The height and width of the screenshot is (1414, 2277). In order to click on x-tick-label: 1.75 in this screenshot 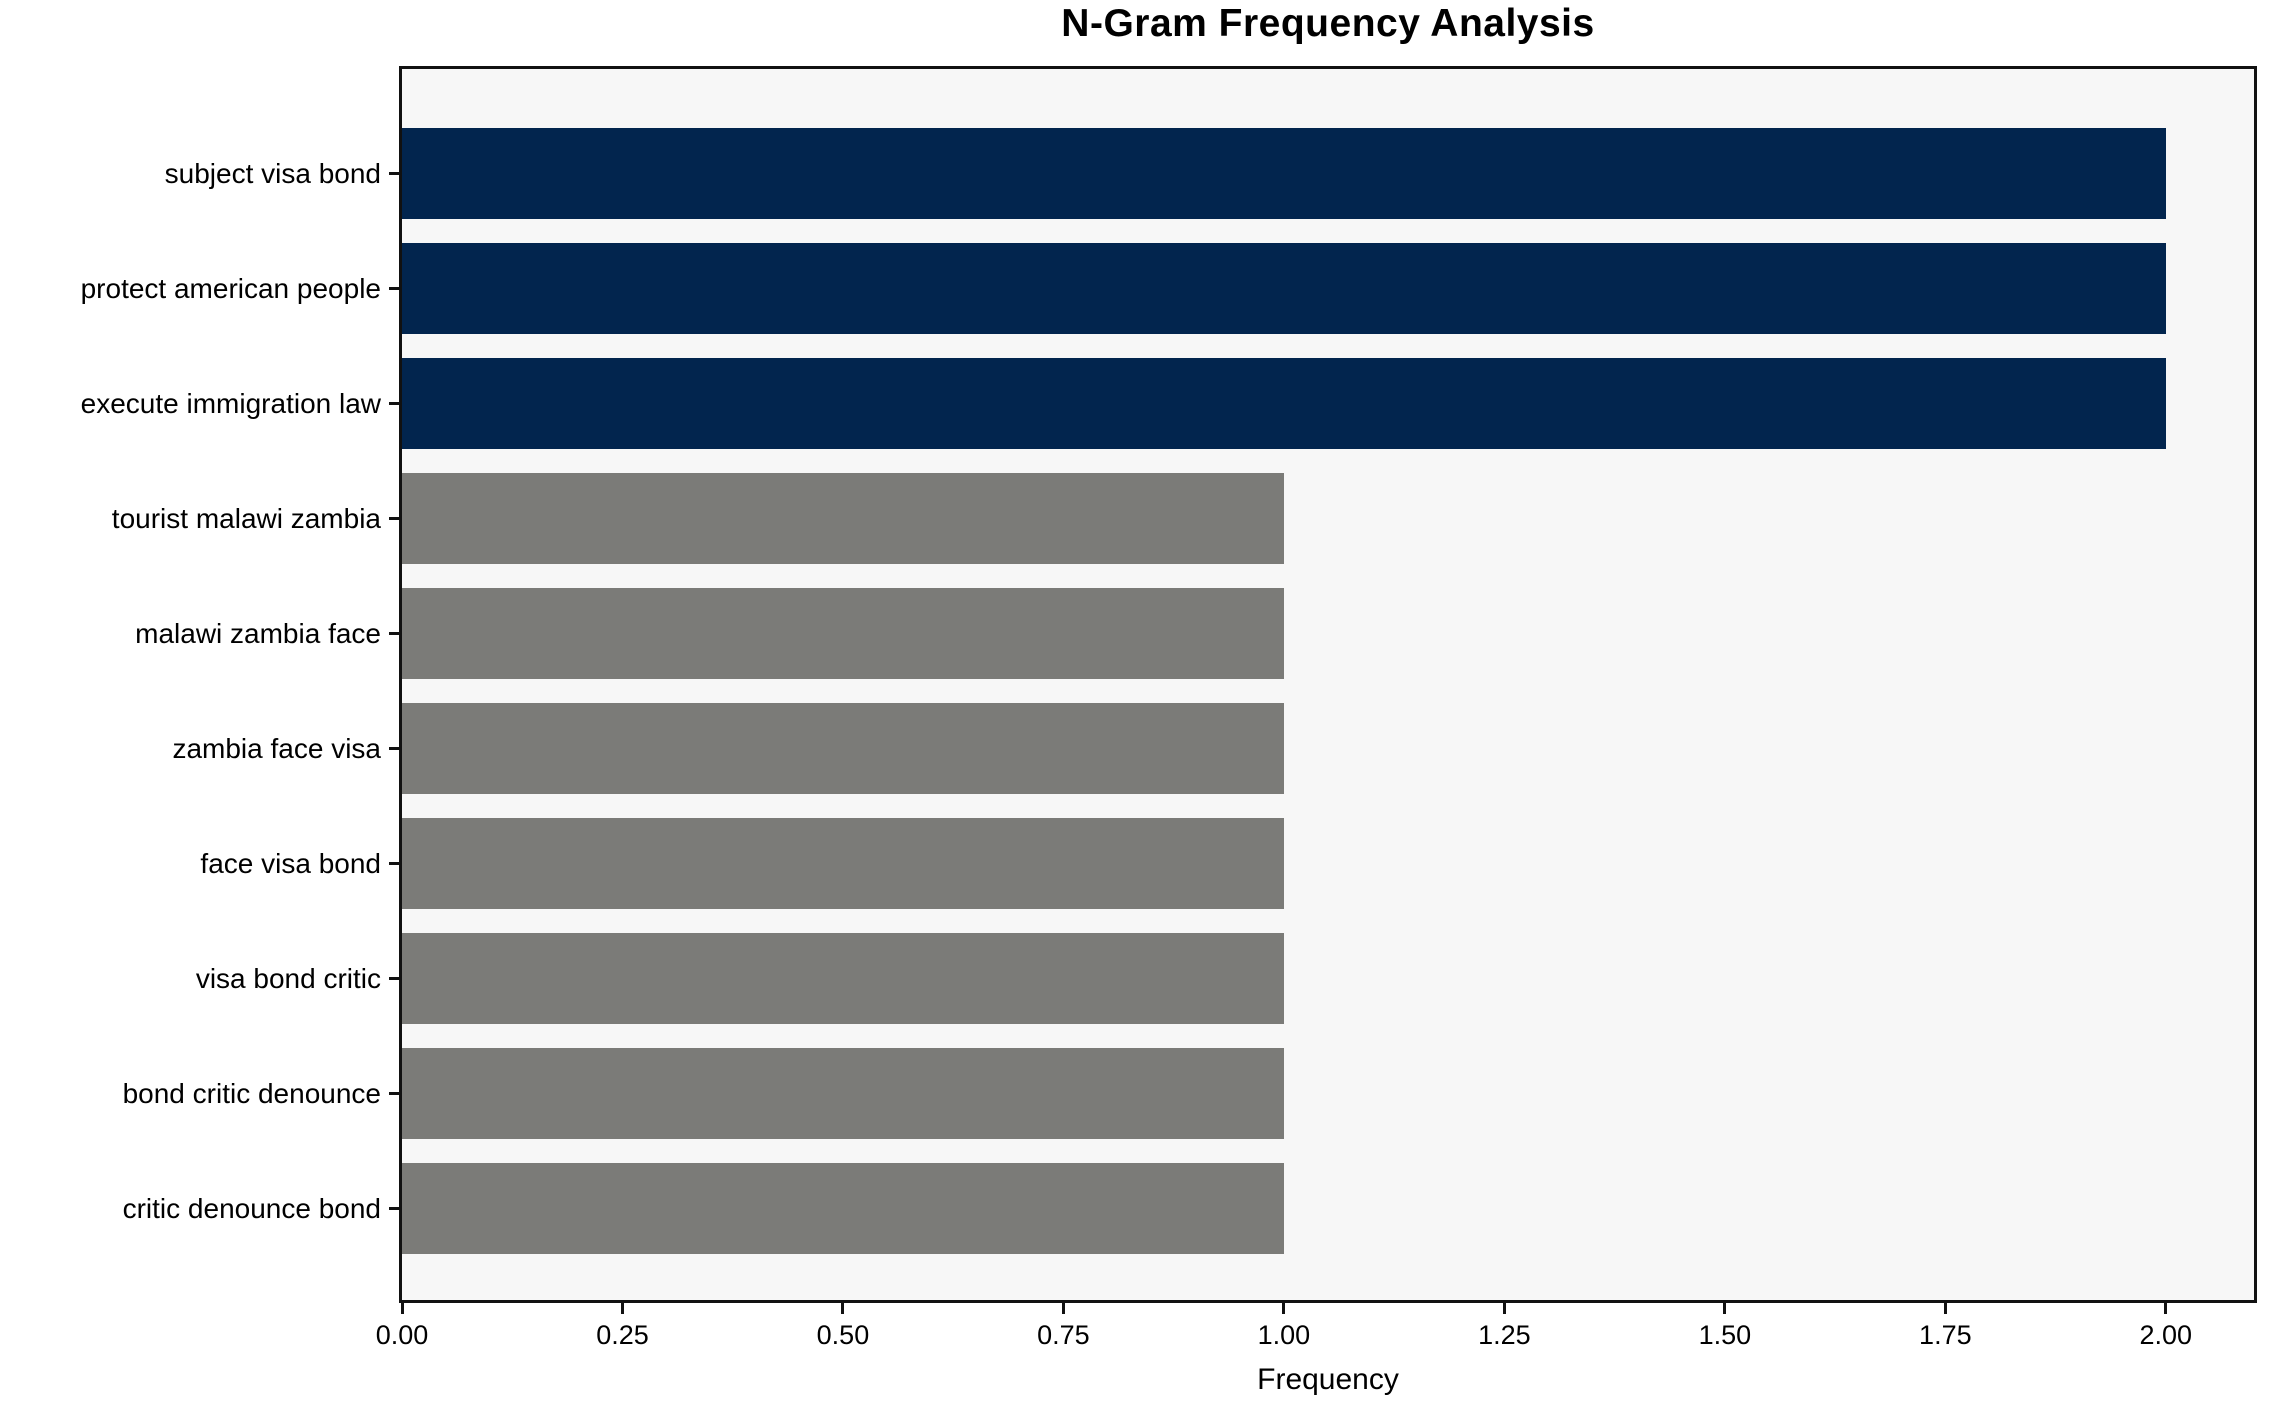, I will do `click(1945, 1335)`.